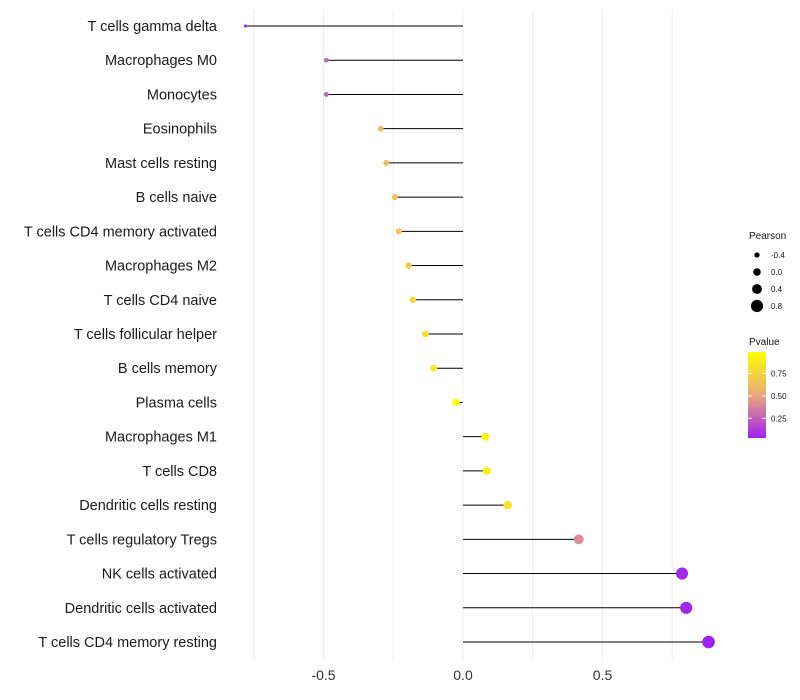 This screenshot has width=800, height=700. Describe the element at coordinates (777, 289) in the screenshot. I see `size-legend-label: 0.4` at that location.